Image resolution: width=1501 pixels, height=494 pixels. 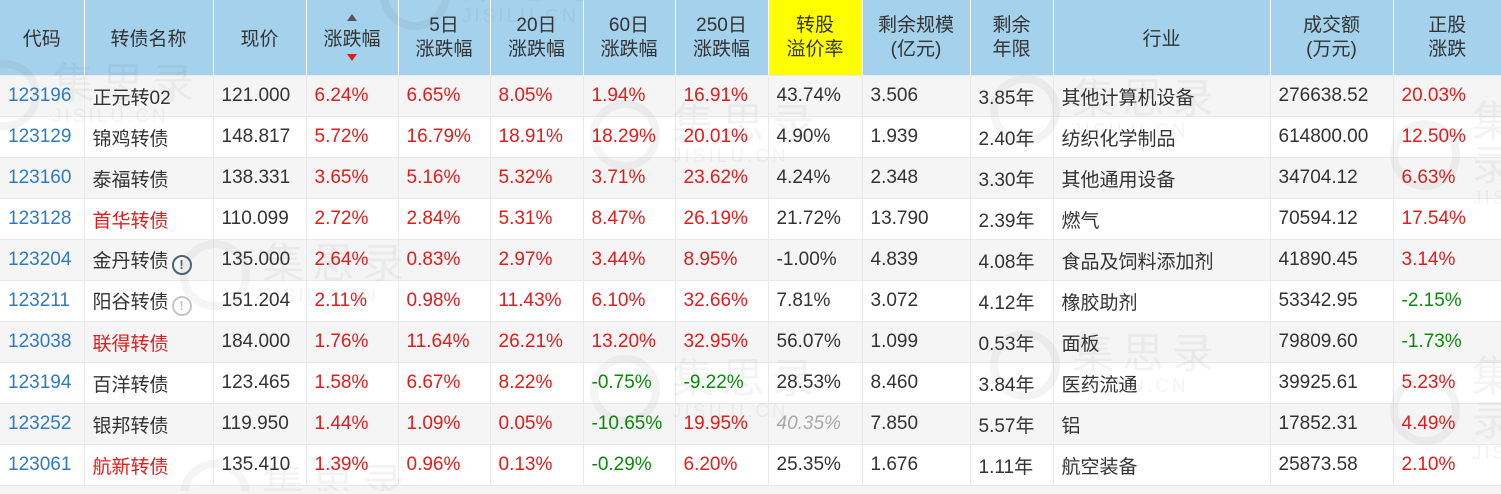 I want to click on col-header-conversion-premium: 转股 溢价率, so click(x=814, y=38).